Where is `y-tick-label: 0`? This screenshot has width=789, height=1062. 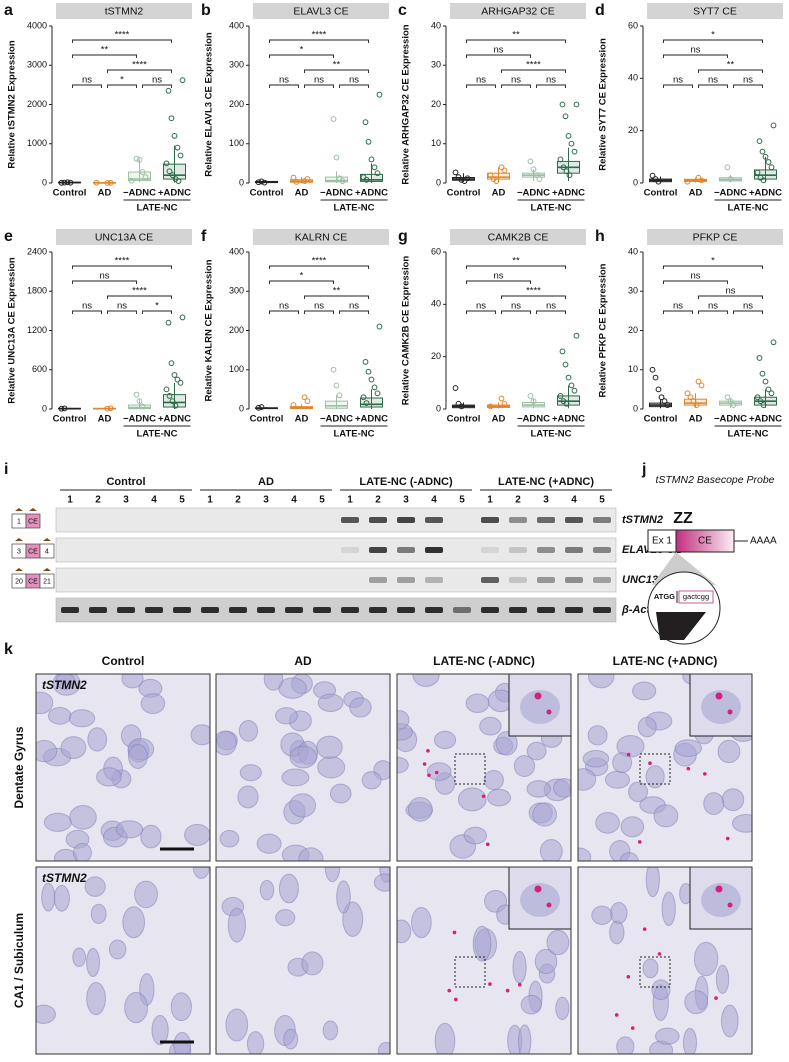
y-tick-label: 0 is located at coordinates (635, 408).